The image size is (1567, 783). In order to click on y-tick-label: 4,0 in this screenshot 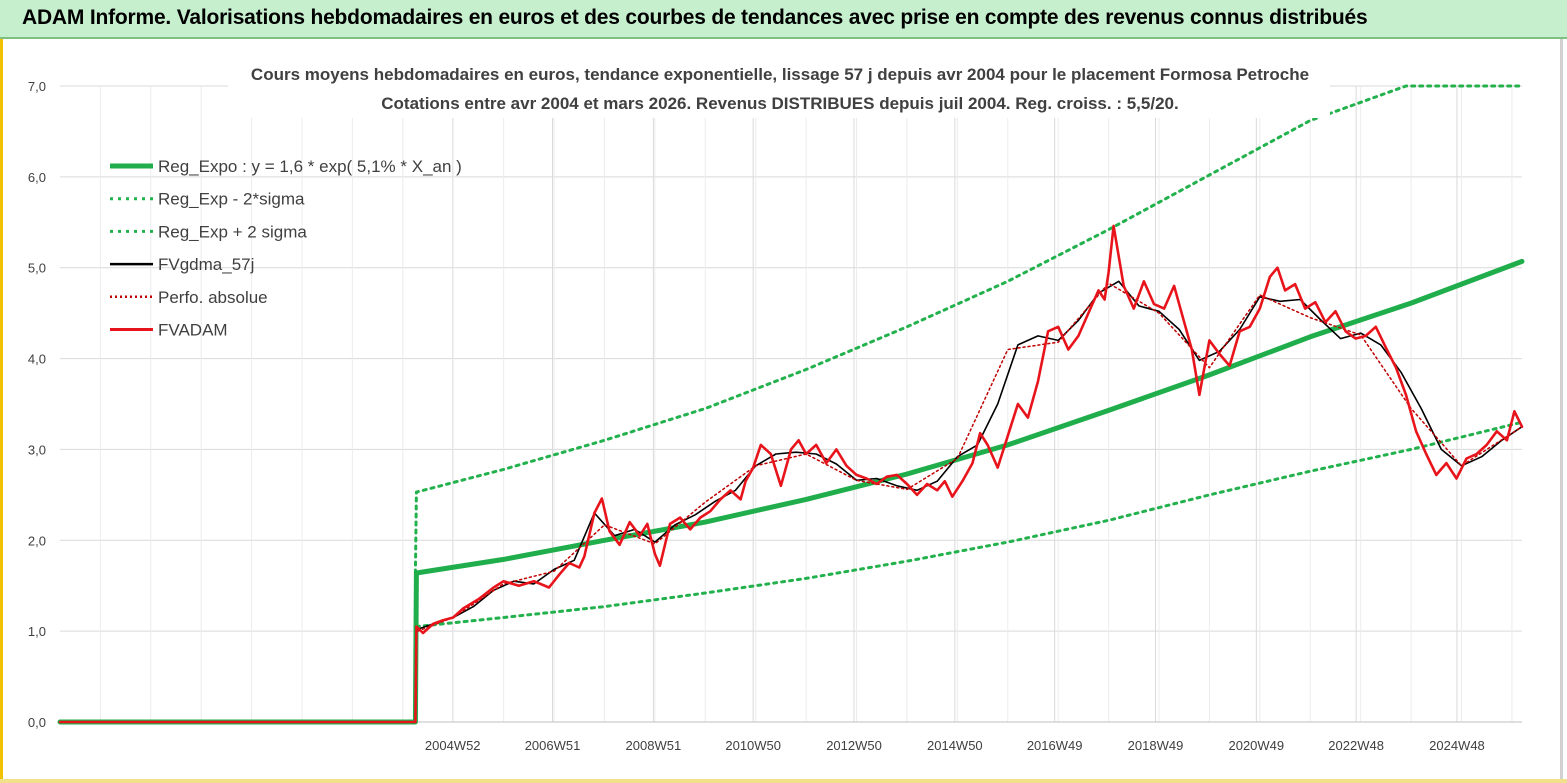, I will do `click(37, 359)`.